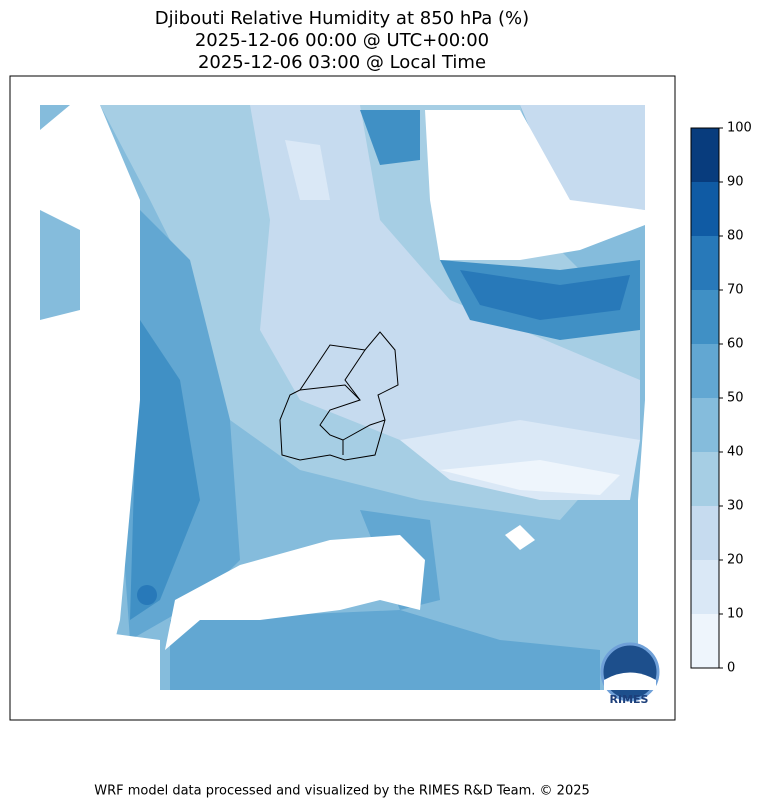  Describe the element at coordinates (721, 398) in the screenshot. I see `colorbar: 0 10 20 30 40 50 60 70 80 90 100` at that location.